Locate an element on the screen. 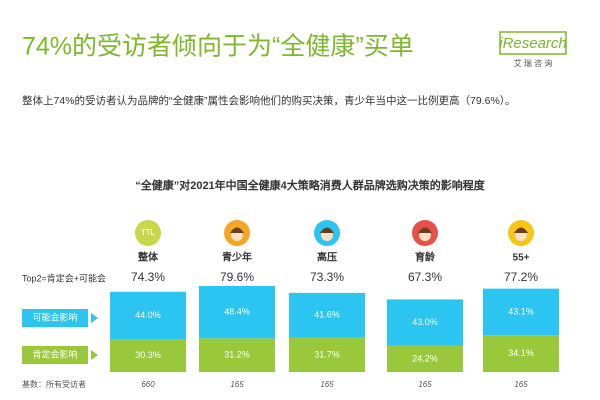  base-count: 660 is located at coordinates (148, 384).